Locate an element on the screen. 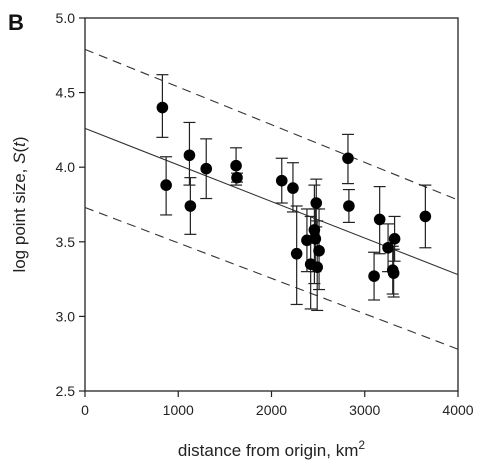 This screenshot has height=467, width=480. x-tick-label: 1000 is located at coordinates (178, 410).